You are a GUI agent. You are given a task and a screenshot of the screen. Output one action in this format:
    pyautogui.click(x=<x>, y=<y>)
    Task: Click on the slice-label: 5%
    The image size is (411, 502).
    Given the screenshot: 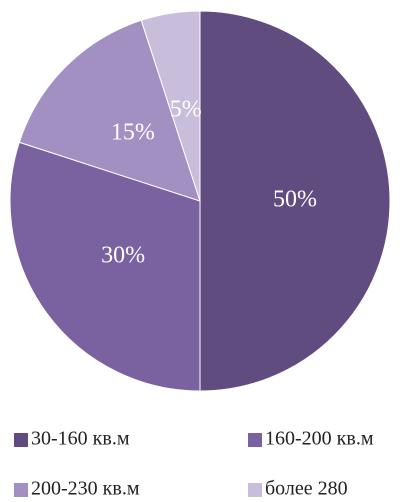 What is the action you would take?
    pyautogui.click(x=186, y=109)
    